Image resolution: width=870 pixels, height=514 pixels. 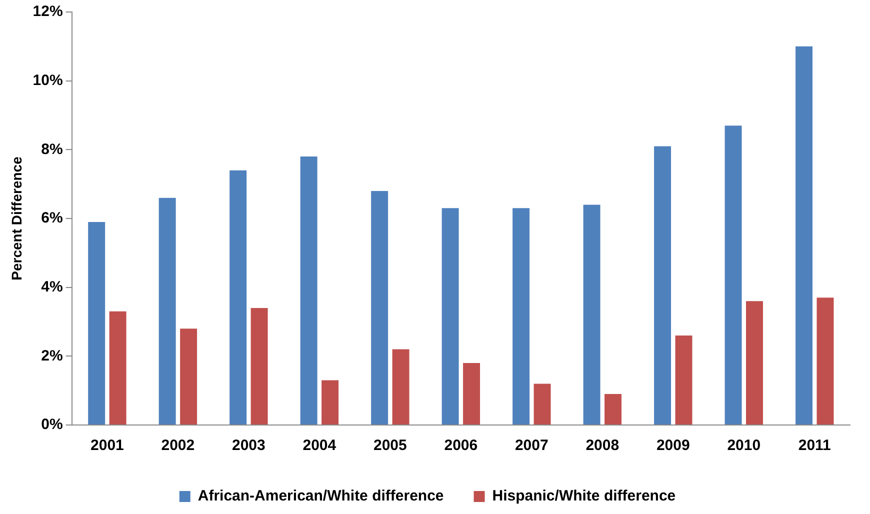 I want to click on x-tick-label: 2002, so click(x=178, y=445).